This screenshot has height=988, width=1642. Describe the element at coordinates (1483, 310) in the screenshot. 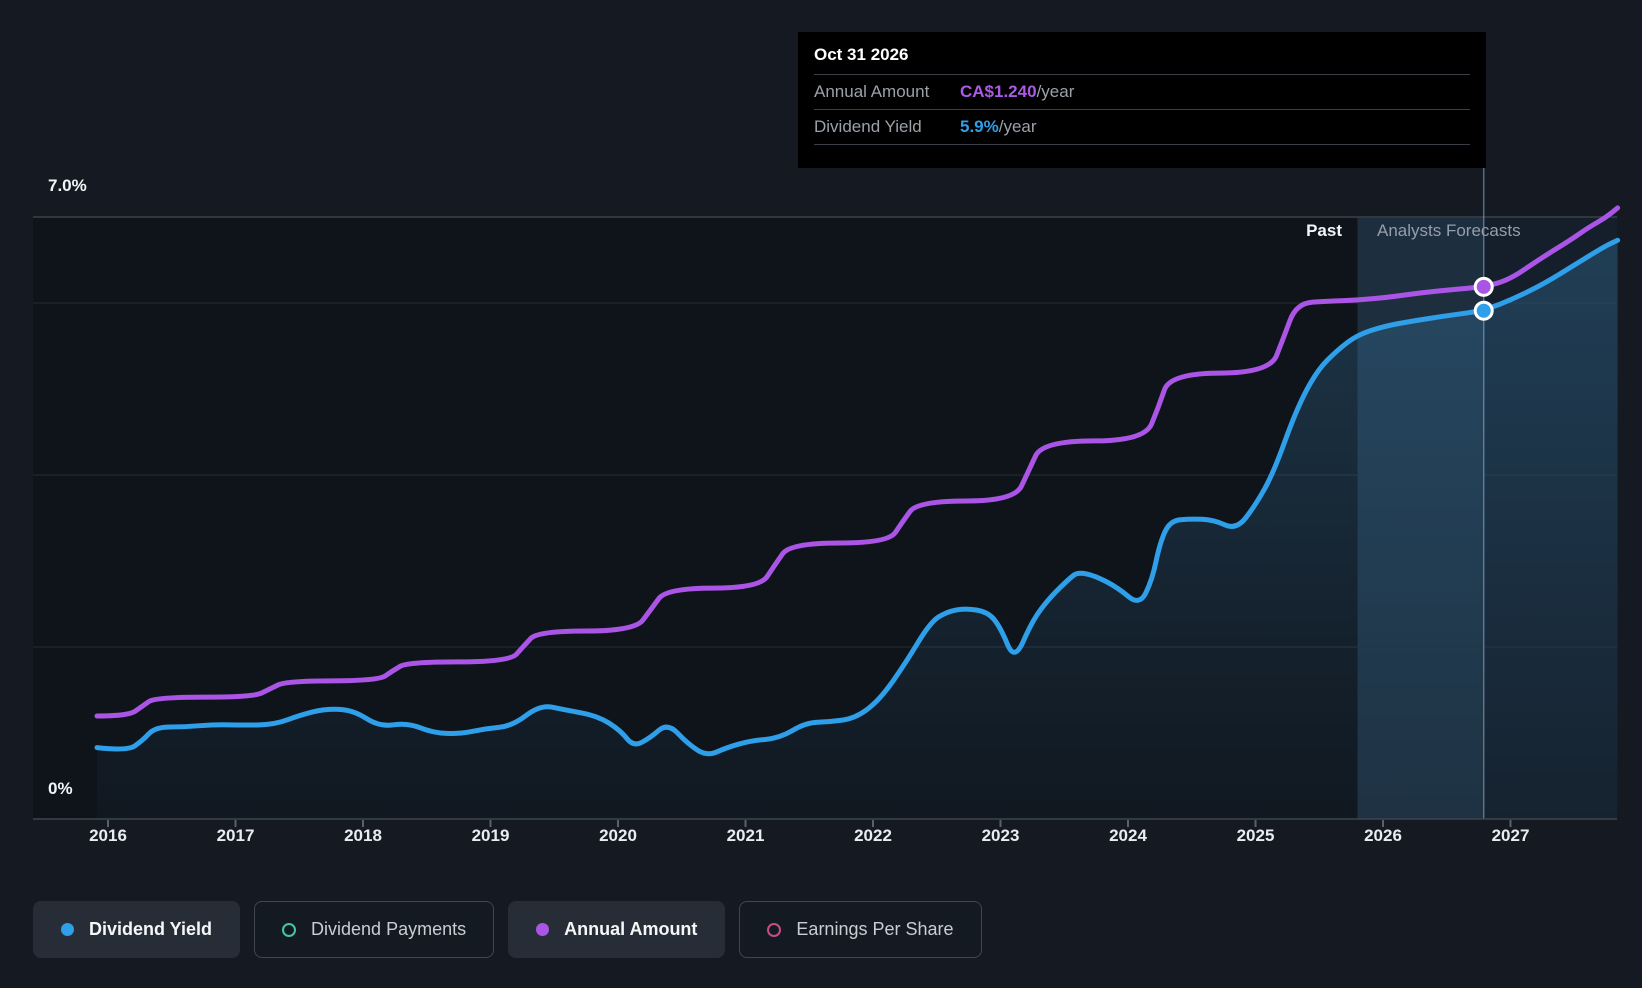

I see `dividend-yield-marker` at that location.